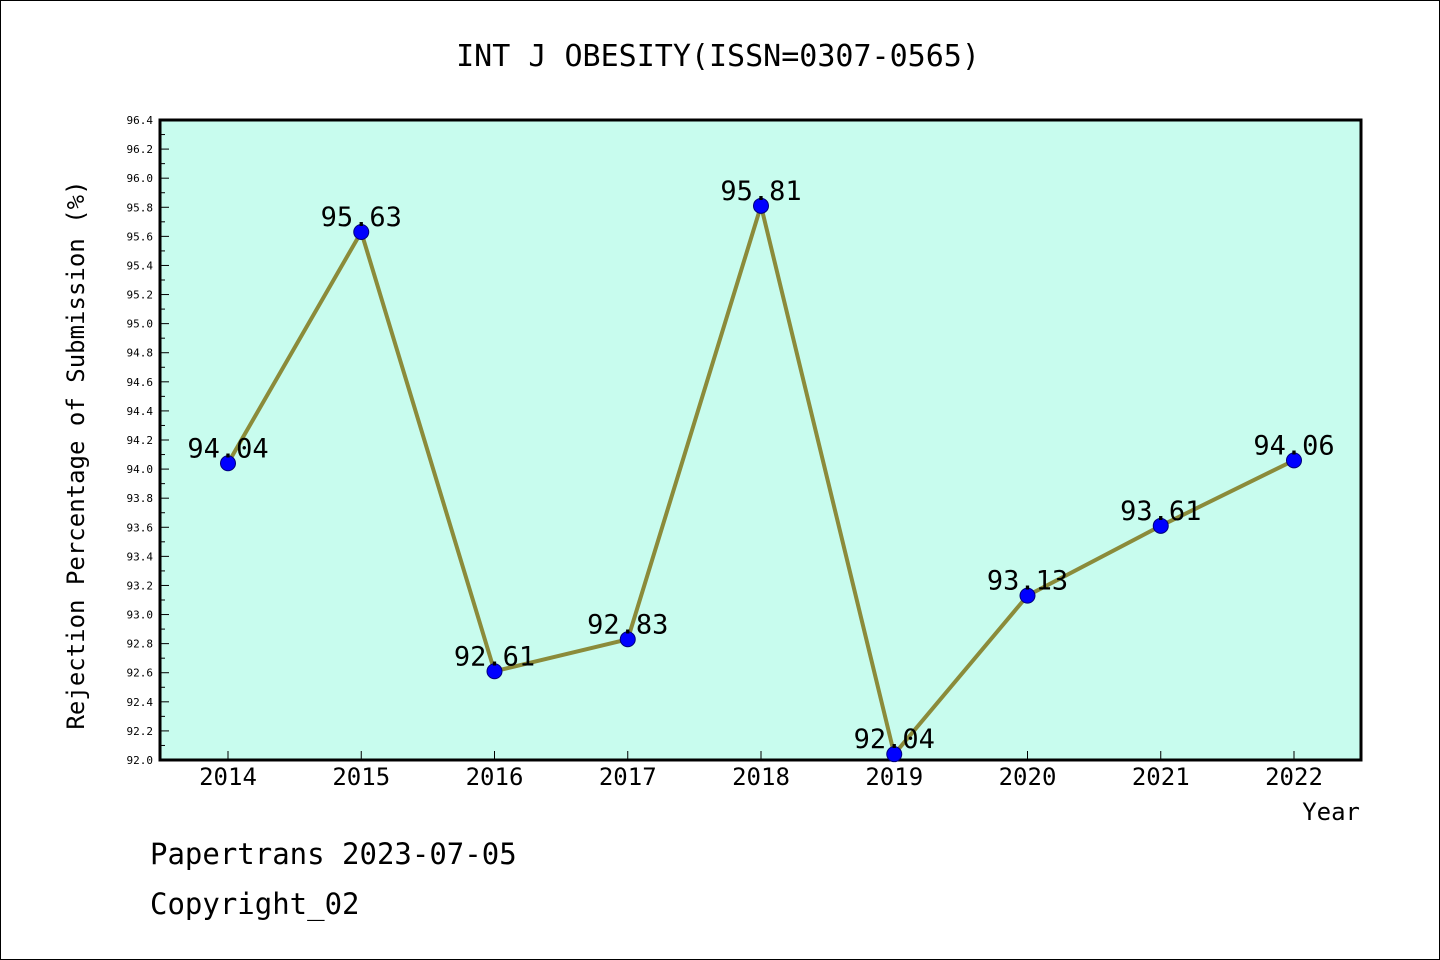 The width and height of the screenshot is (1440, 960). I want to click on data-label: 95.81, so click(760, 191).